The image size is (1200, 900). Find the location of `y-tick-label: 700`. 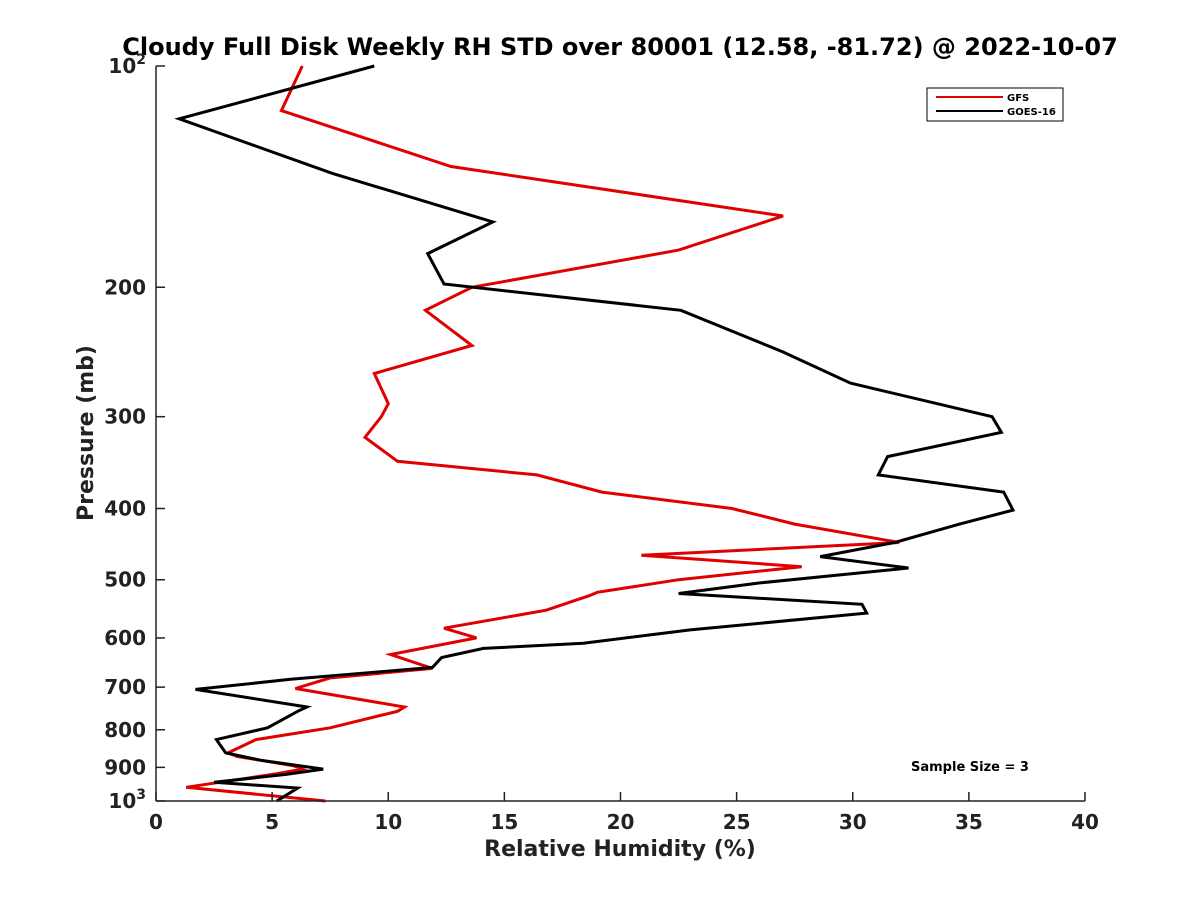

y-tick-label: 700 is located at coordinates (125, 687).